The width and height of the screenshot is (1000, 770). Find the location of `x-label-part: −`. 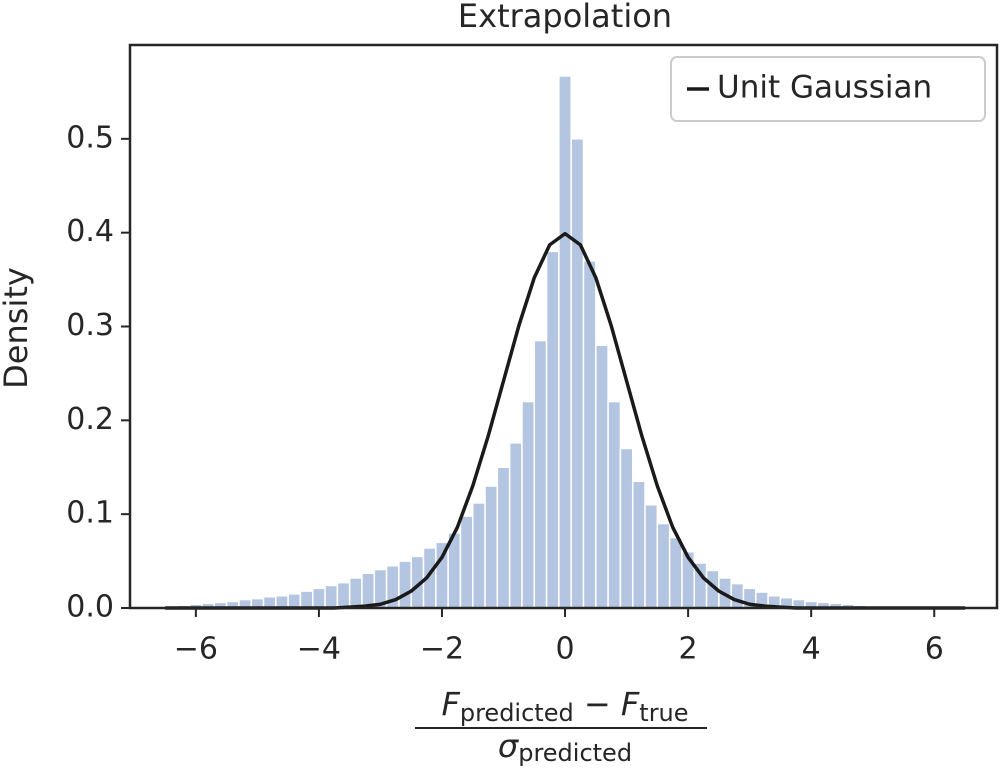

x-label-part: − is located at coordinates (597, 704).